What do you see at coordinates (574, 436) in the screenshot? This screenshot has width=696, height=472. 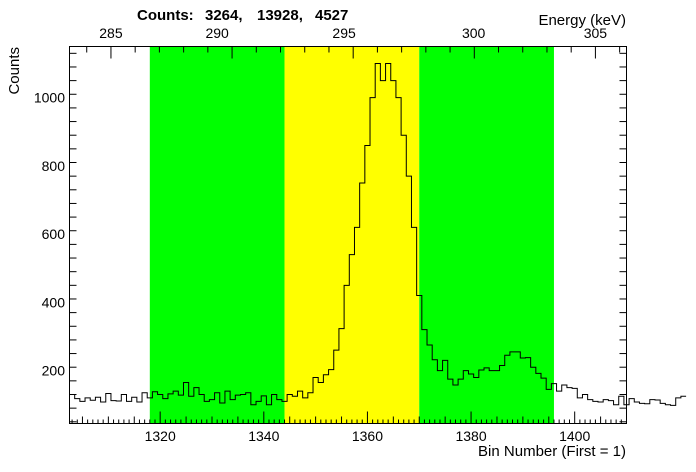 I see `x-tick-label: 1400` at bounding box center [574, 436].